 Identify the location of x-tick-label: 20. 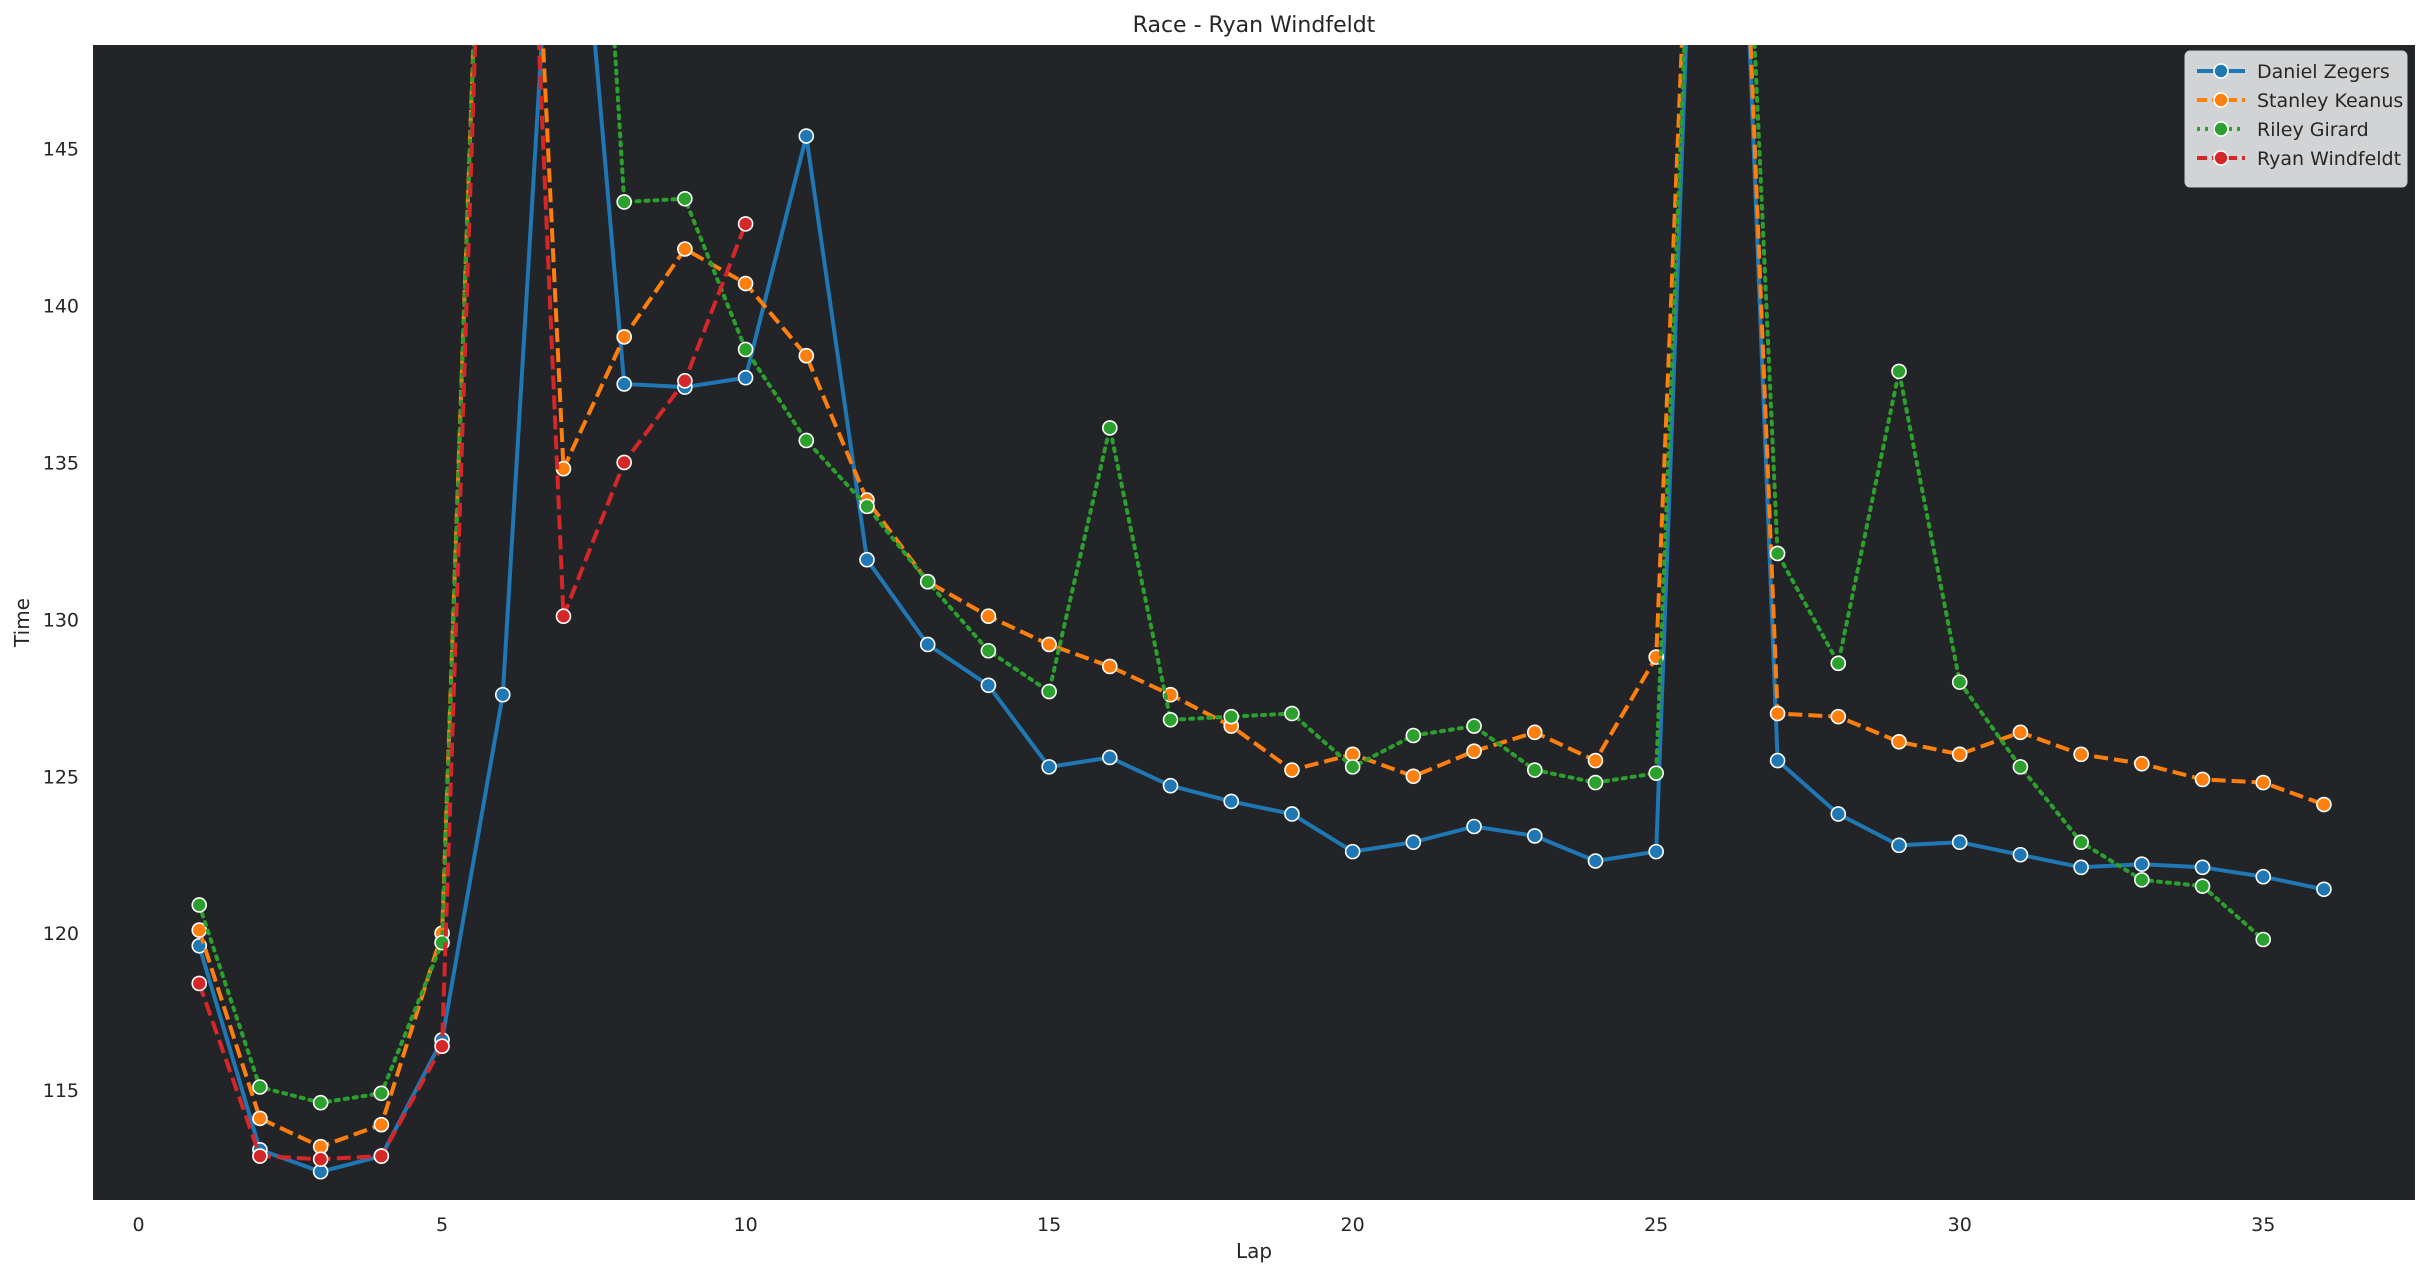
(1353, 1225).